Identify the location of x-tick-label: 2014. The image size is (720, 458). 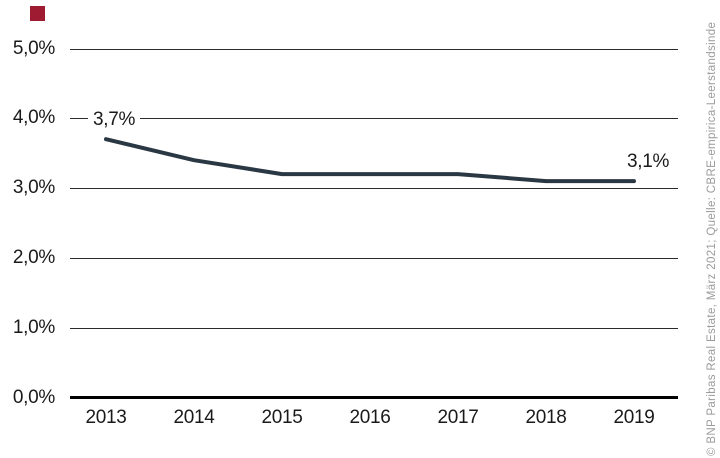
(194, 417).